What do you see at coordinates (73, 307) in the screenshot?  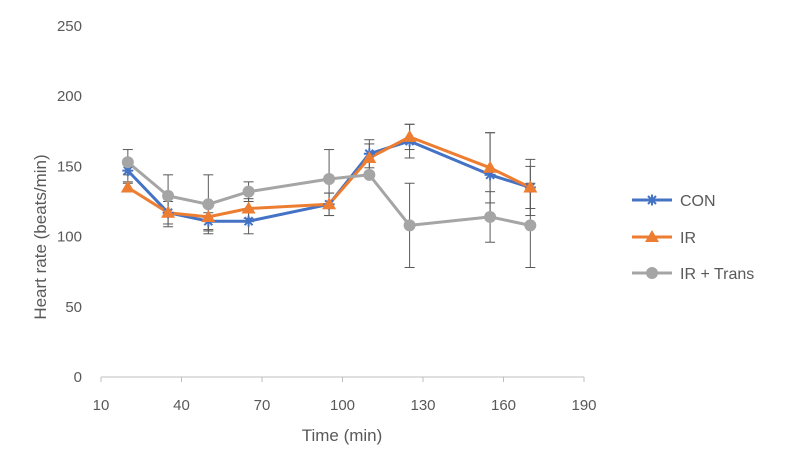 I see `y-tick-label-50: 50` at bounding box center [73, 307].